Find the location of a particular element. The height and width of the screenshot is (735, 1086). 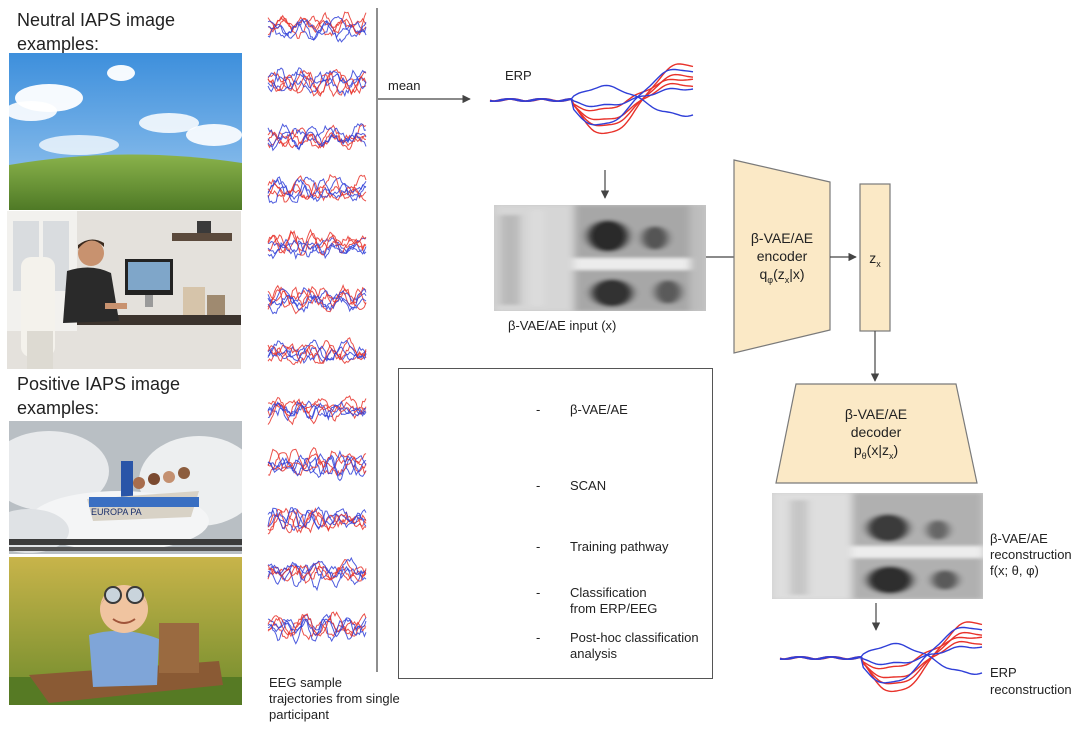

neutral-images-title: Neutral IAPS image examples: is located at coordinates (96, 32).